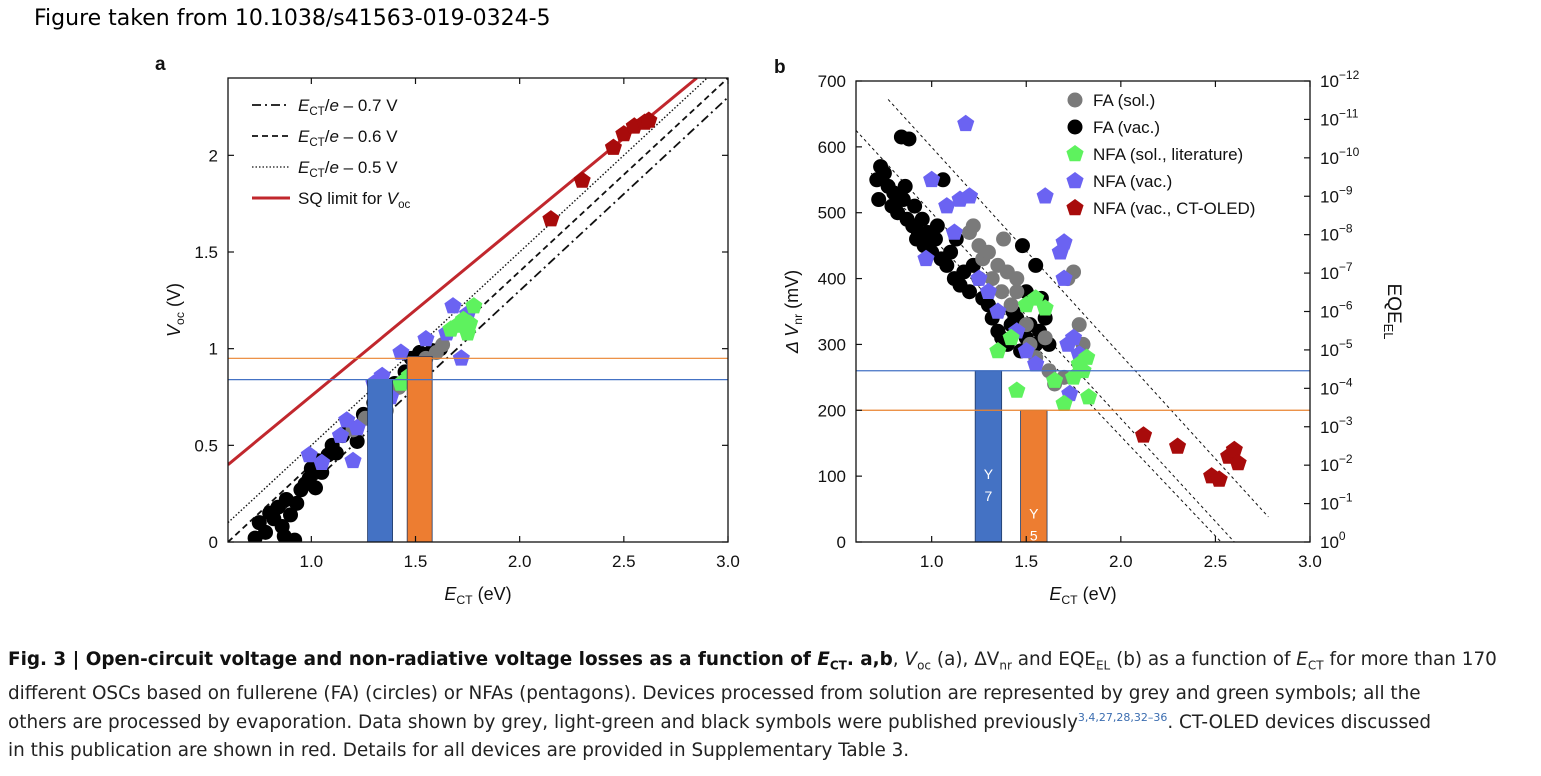 The width and height of the screenshot is (1541, 776). Describe the element at coordinates (1392, 312) in the screenshot. I see `y2-axis-label: EQEEL` at that location.